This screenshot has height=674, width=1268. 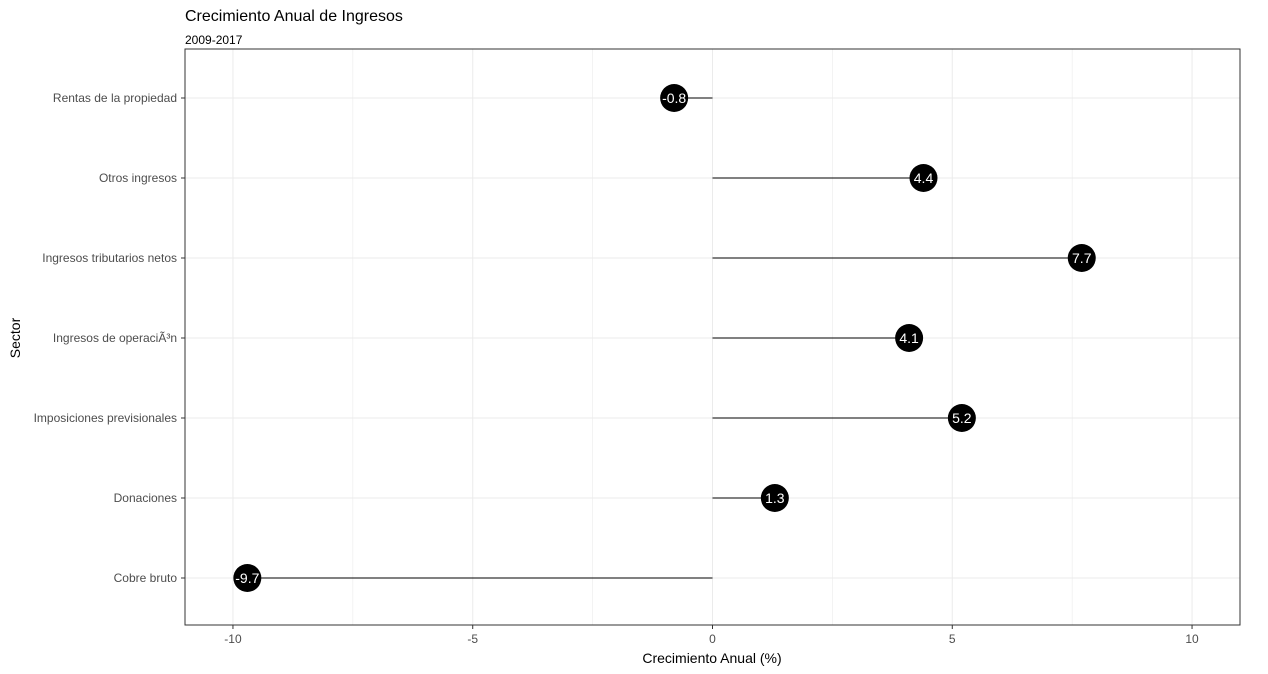 I want to click on chart-title: Crecimiento Anual de Ingresos, so click(x=294, y=16).